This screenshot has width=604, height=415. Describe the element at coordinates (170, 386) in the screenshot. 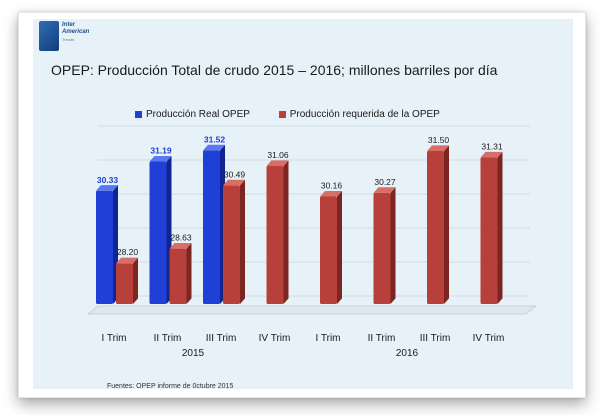

I see `source-note: Fuentes: OPEP informe de 0ctubre 2015` at that location.